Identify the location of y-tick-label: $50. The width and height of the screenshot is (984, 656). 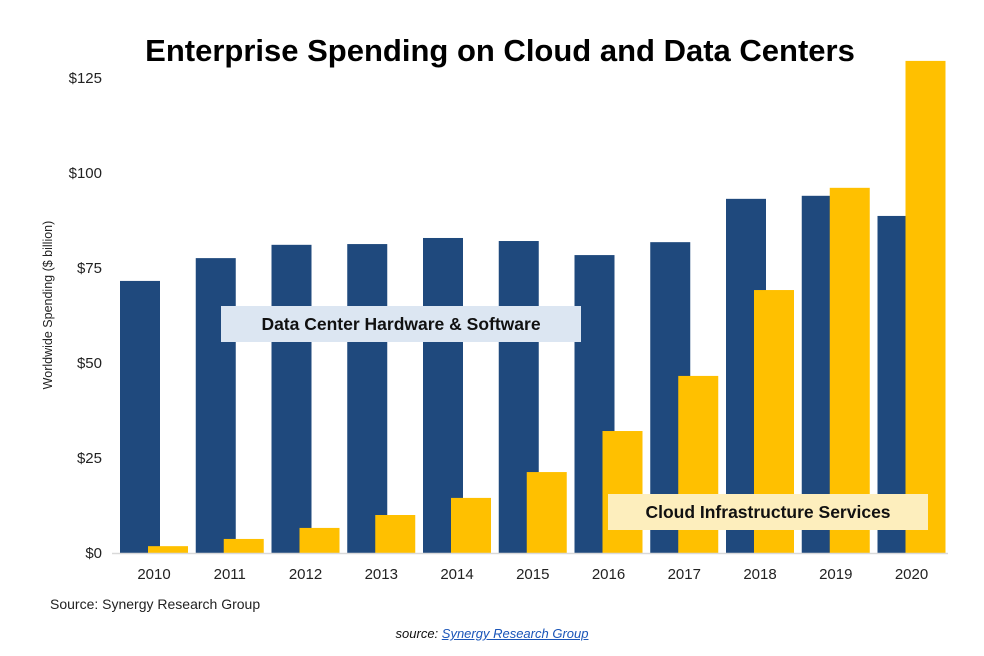
(89, 363).